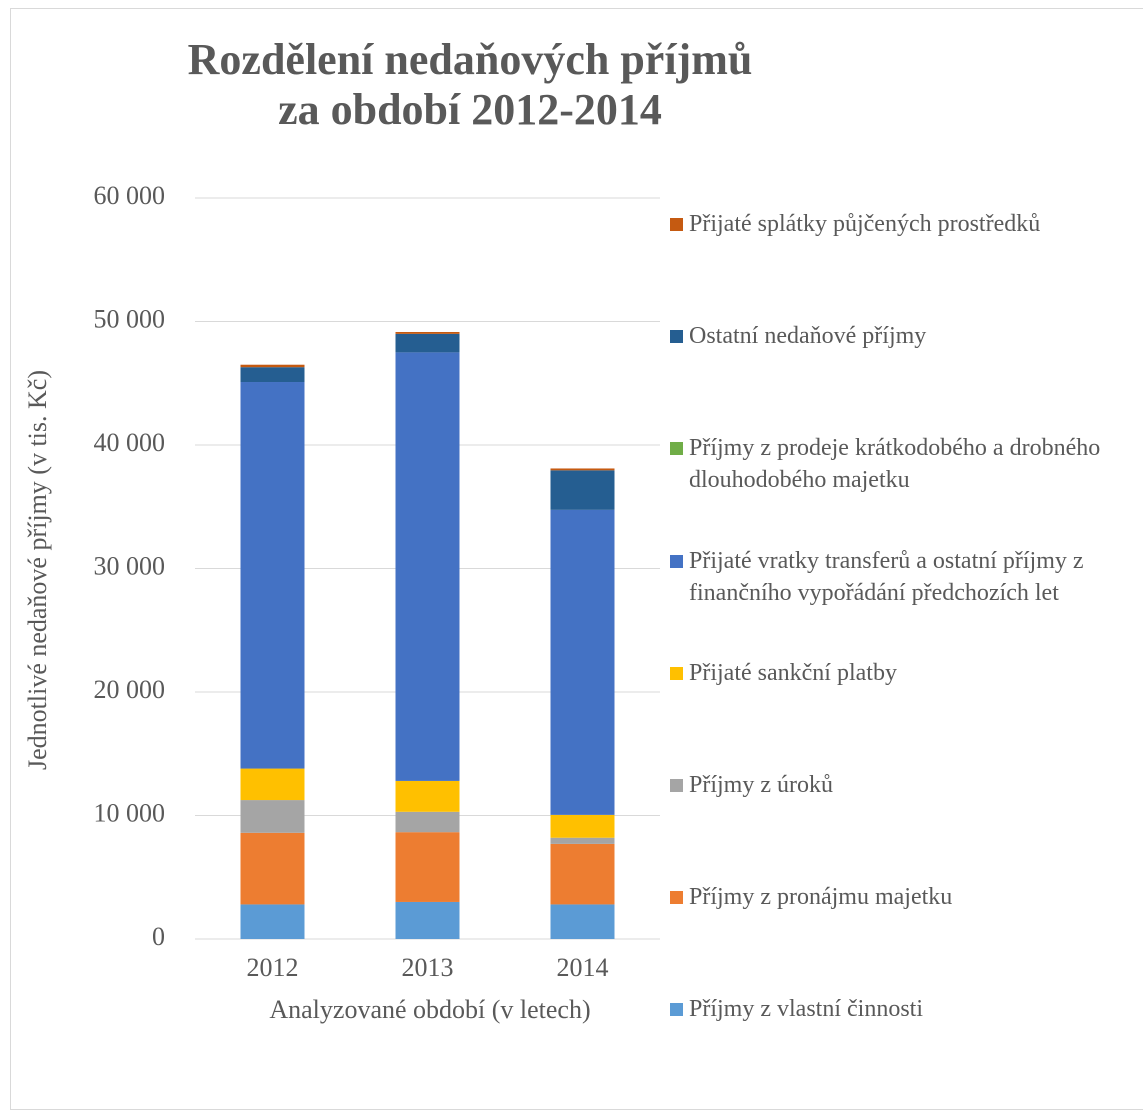  I want to click on legend-item: Příjmy z úroků, so click(905, 785).